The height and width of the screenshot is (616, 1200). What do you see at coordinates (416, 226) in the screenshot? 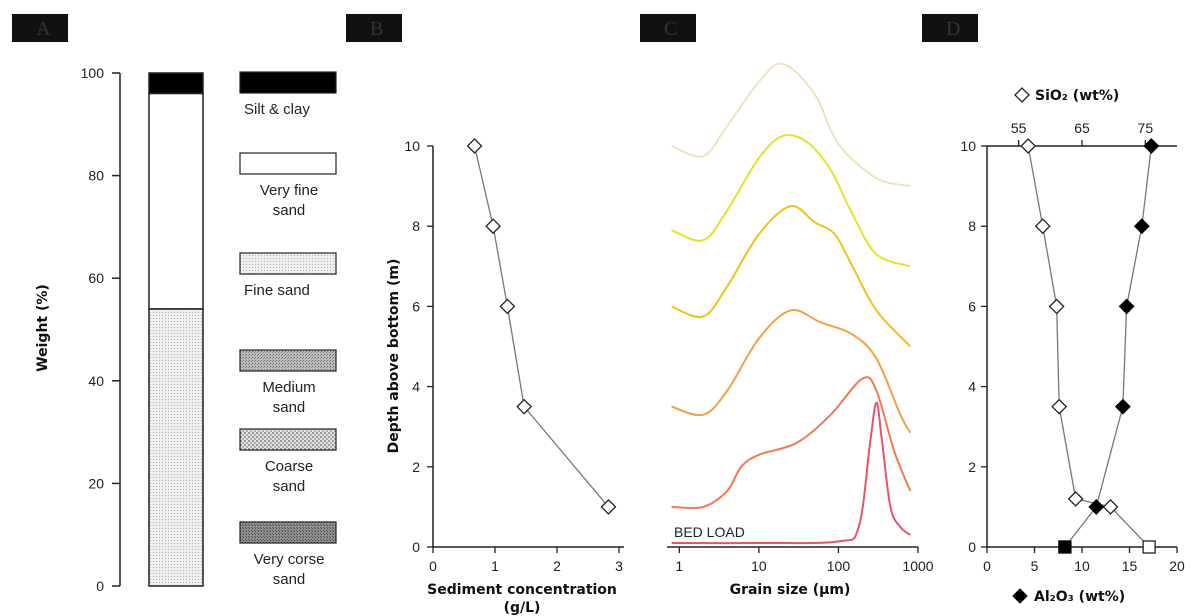
I see `b-y-tick-label: 8` at bounding box center [416, 226].